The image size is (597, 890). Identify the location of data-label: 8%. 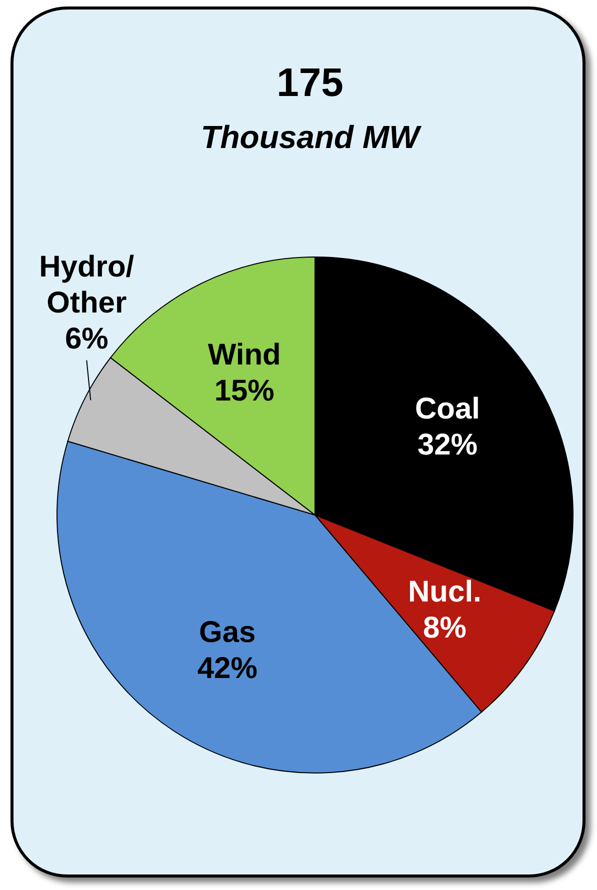
(444, 628).